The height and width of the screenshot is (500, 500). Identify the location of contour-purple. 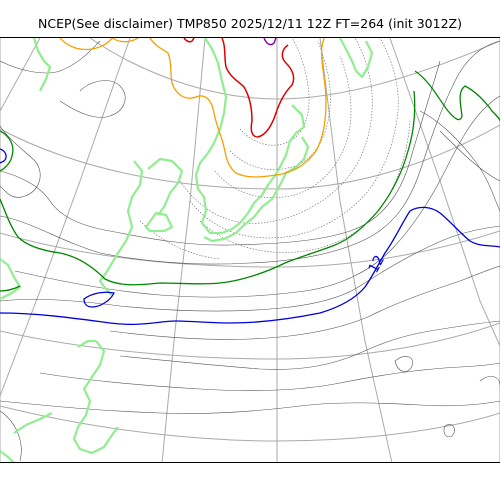
(270, 42).